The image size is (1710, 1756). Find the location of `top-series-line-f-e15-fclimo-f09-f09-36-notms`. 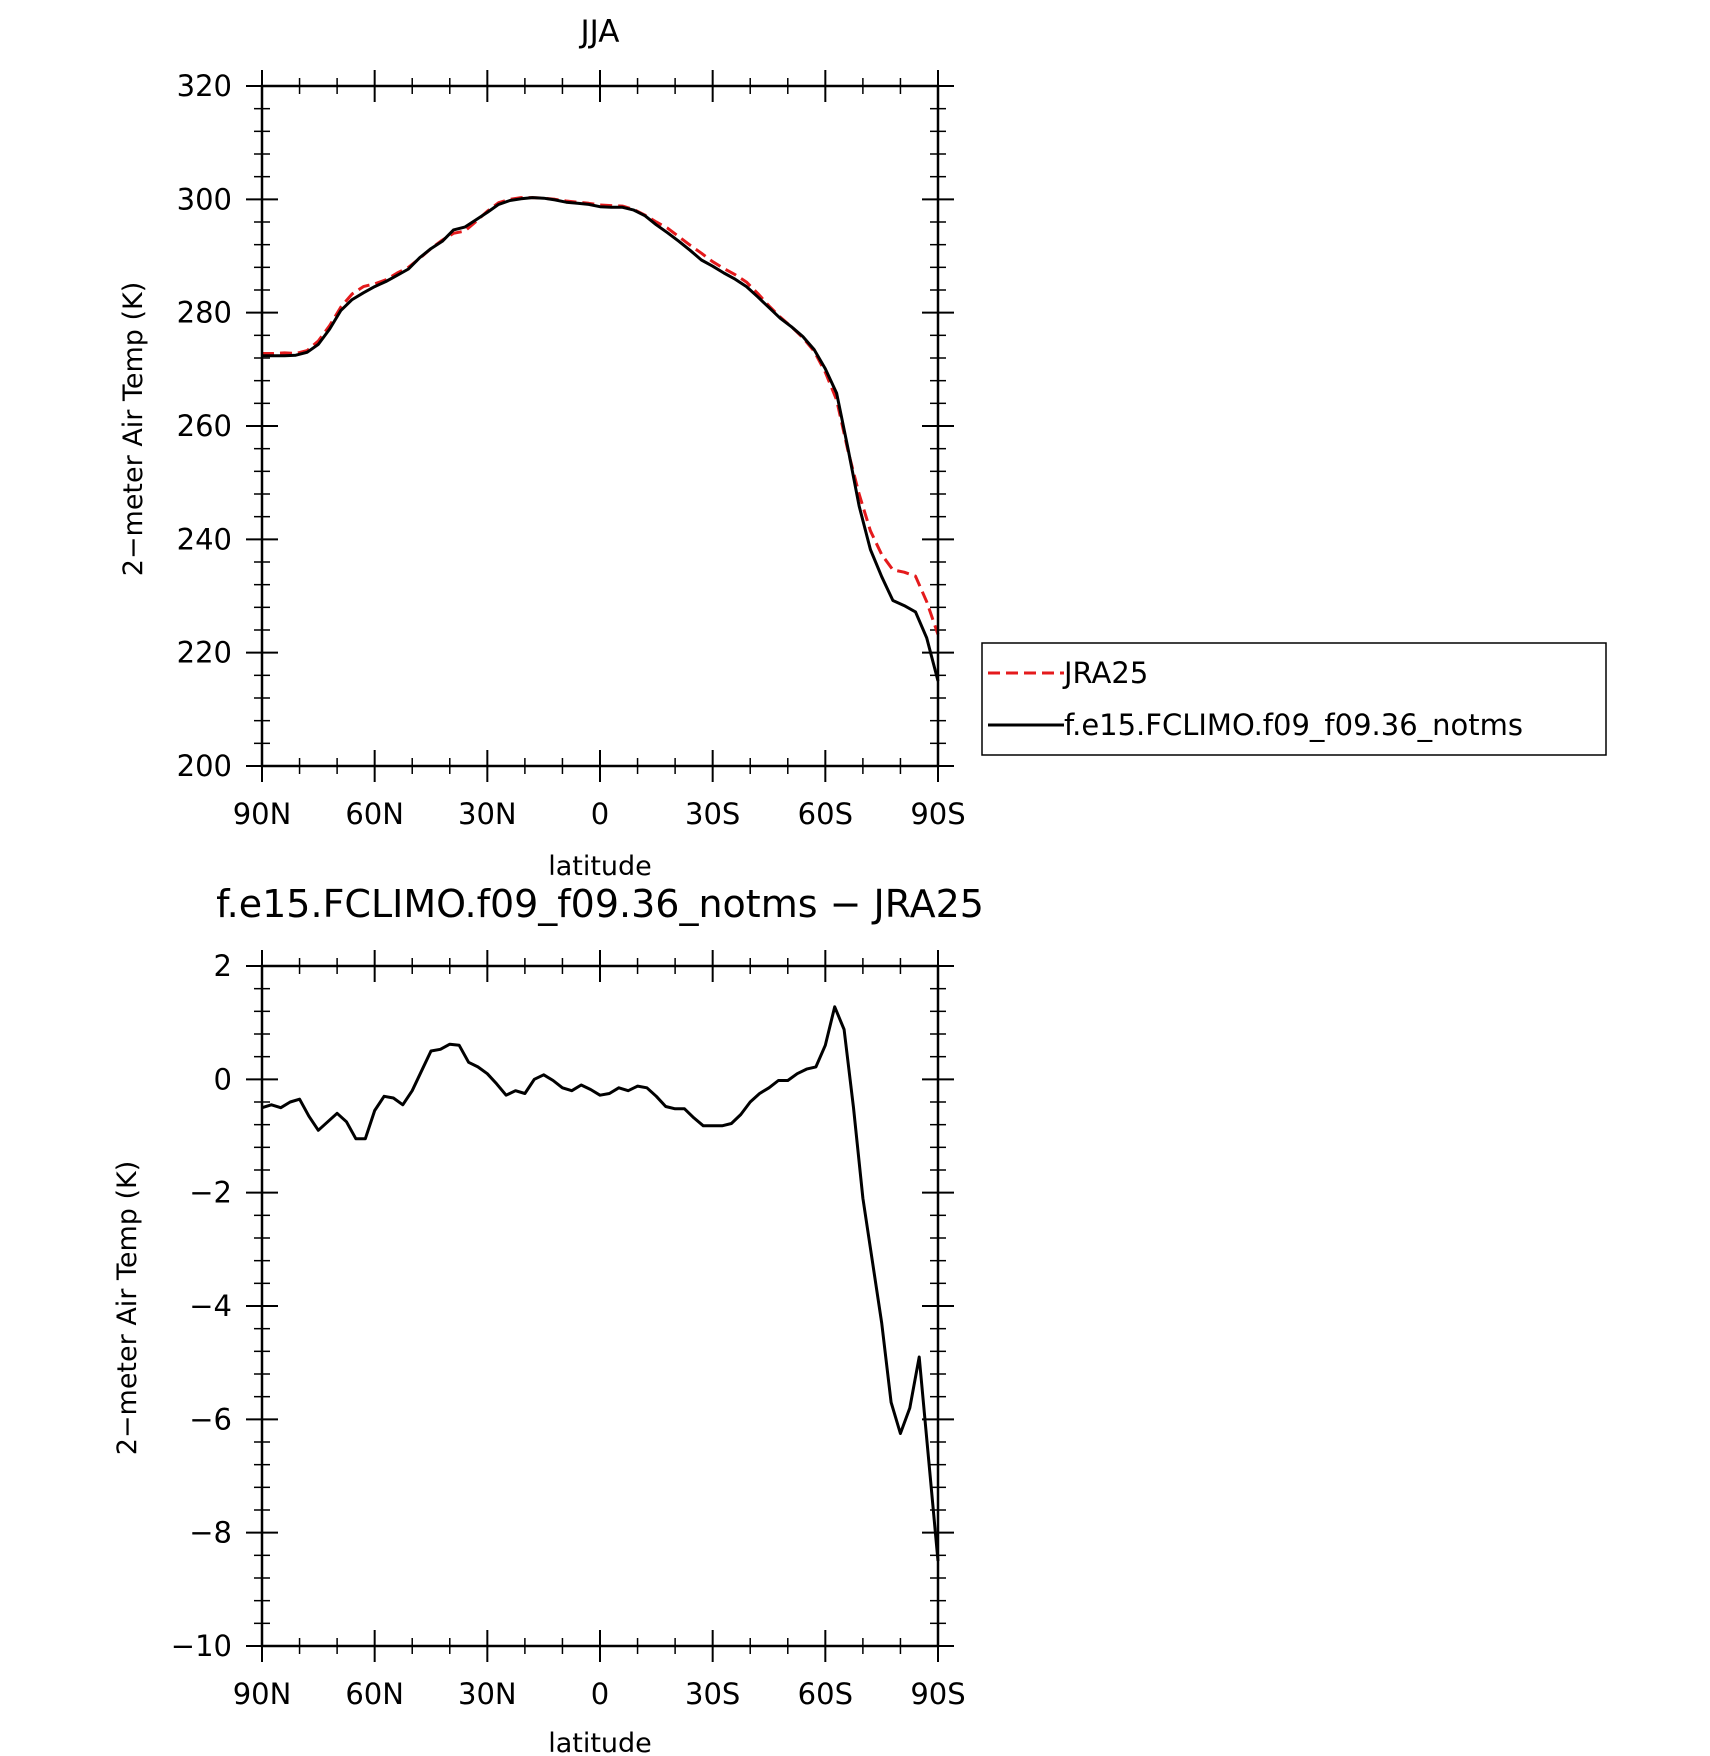

top-series-line-f-e15-fclimo-f09-f09-36-notms is located at coordinates (601, 439).